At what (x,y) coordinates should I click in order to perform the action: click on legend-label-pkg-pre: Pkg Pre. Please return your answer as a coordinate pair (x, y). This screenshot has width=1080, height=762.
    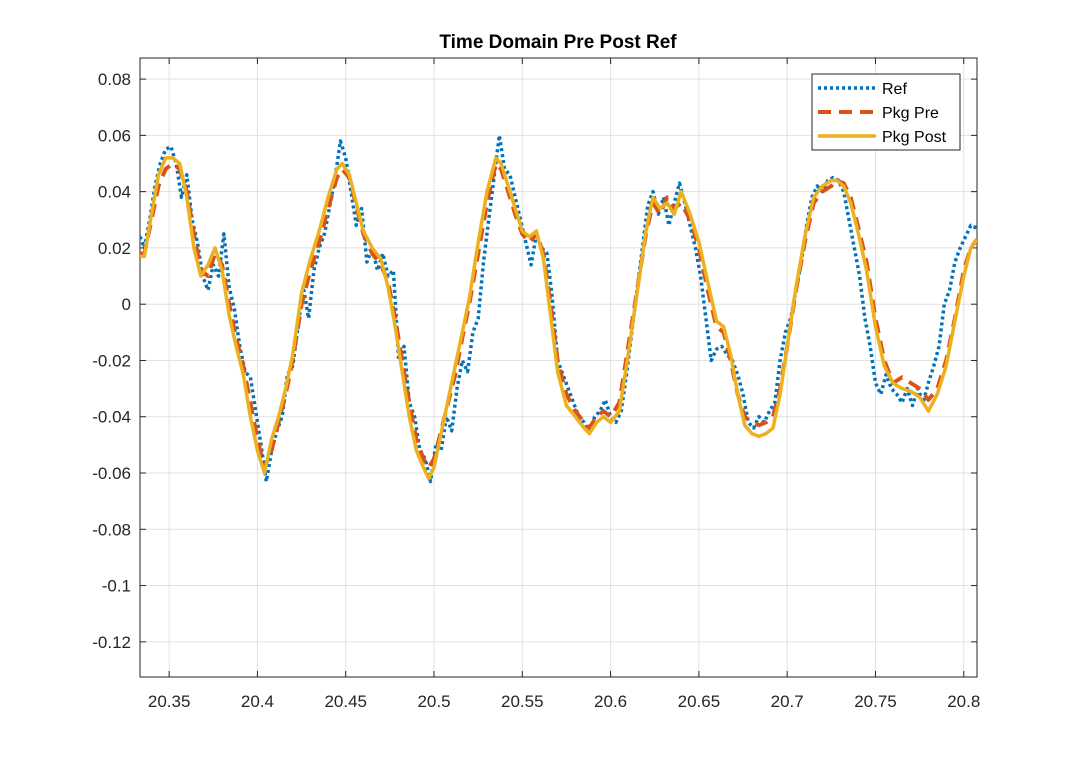
    Looking at the image, I should click on (910, 113).